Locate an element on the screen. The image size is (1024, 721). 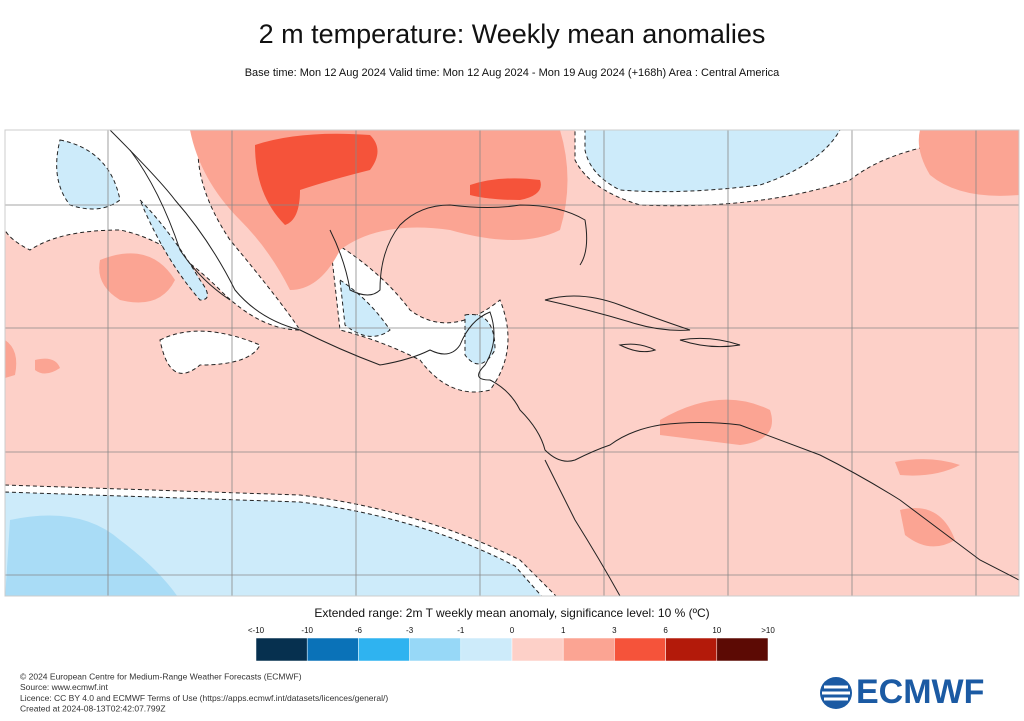
logo-icon-lines is located at coordinates (836, 693).